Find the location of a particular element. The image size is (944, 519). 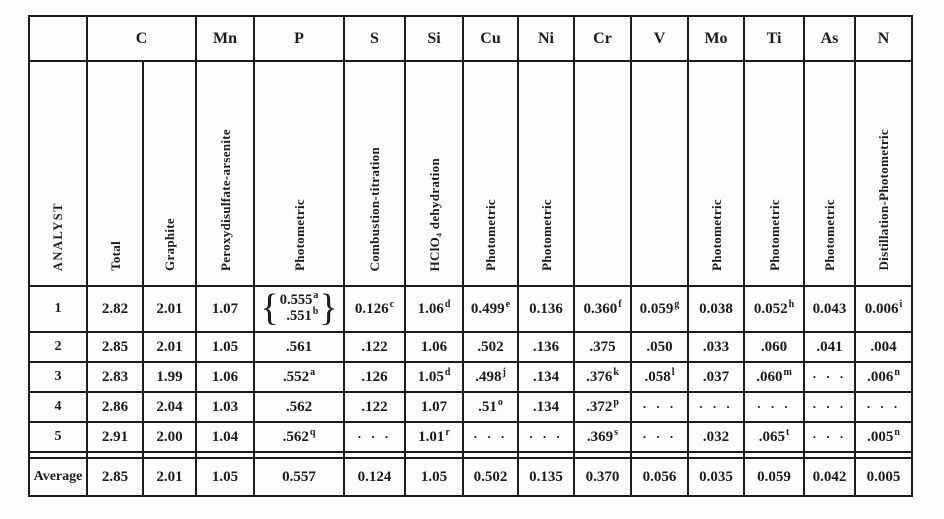

footnote-mark: l is located at coordinates (673, 372).